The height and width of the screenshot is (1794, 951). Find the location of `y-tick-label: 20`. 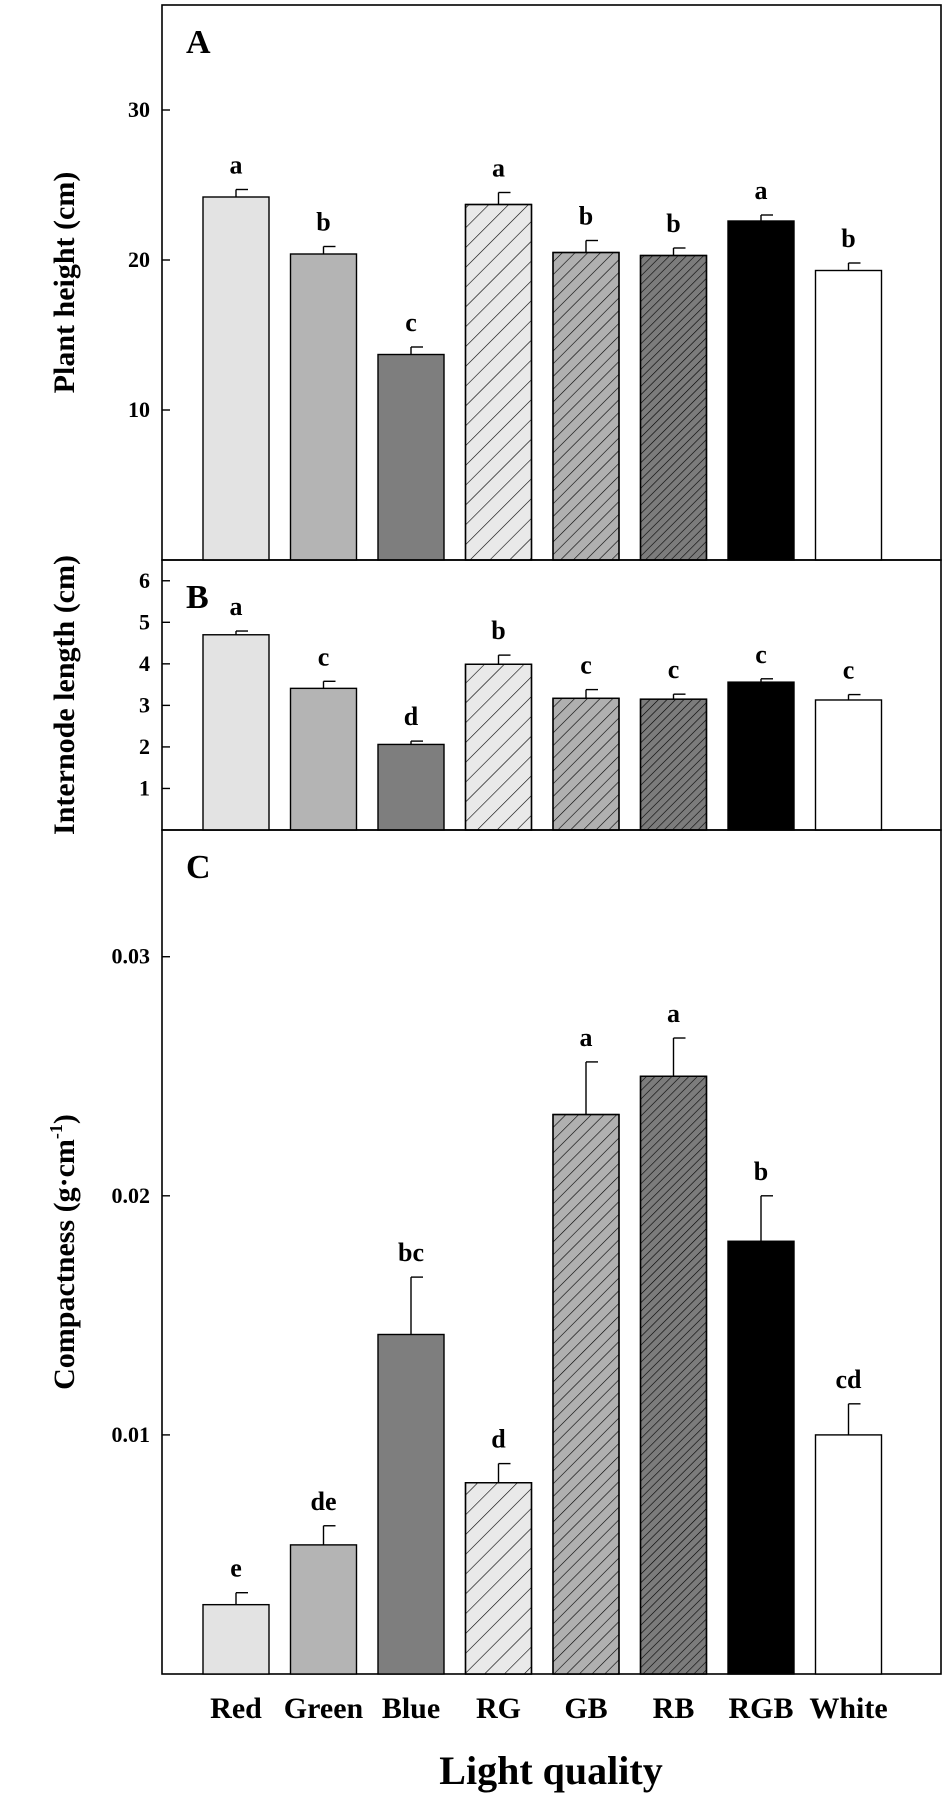

y-tick-label: 20 is located at coordinates (139, 259).